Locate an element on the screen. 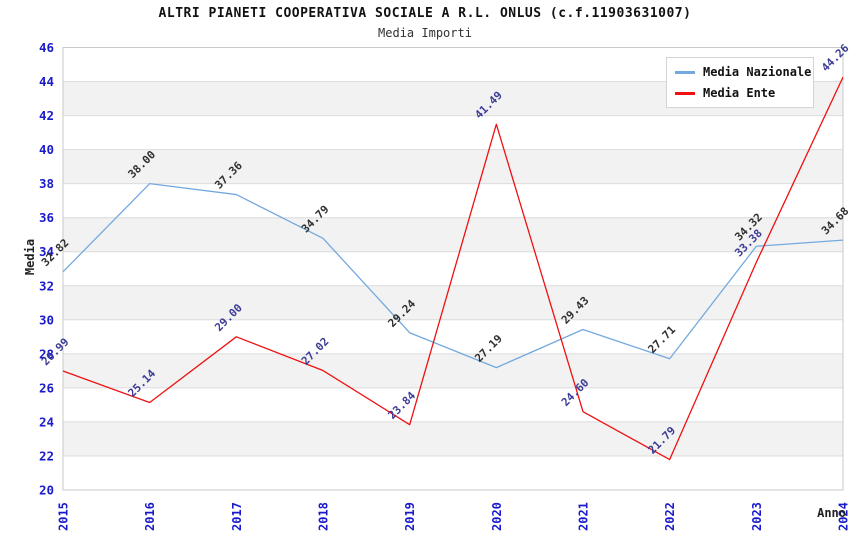  y-tick-label: 40 is located at coordinates (46, 149).